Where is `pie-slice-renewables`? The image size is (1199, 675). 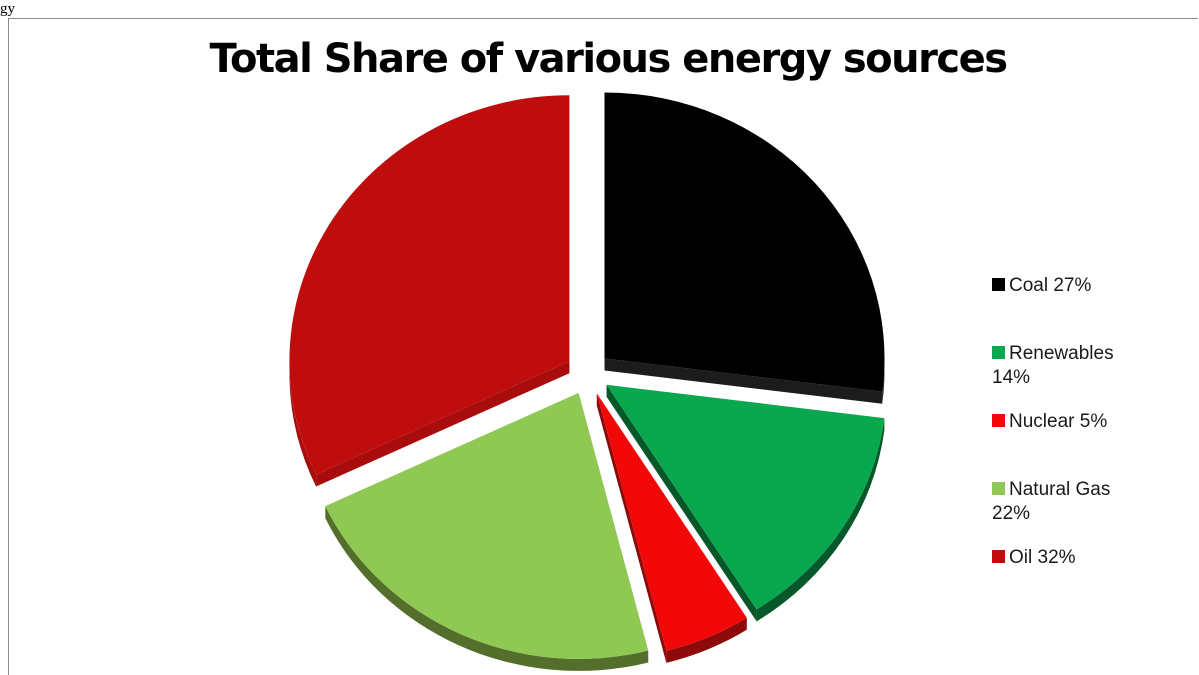 pie-slice-renewables is located at coordinates (745, 497).